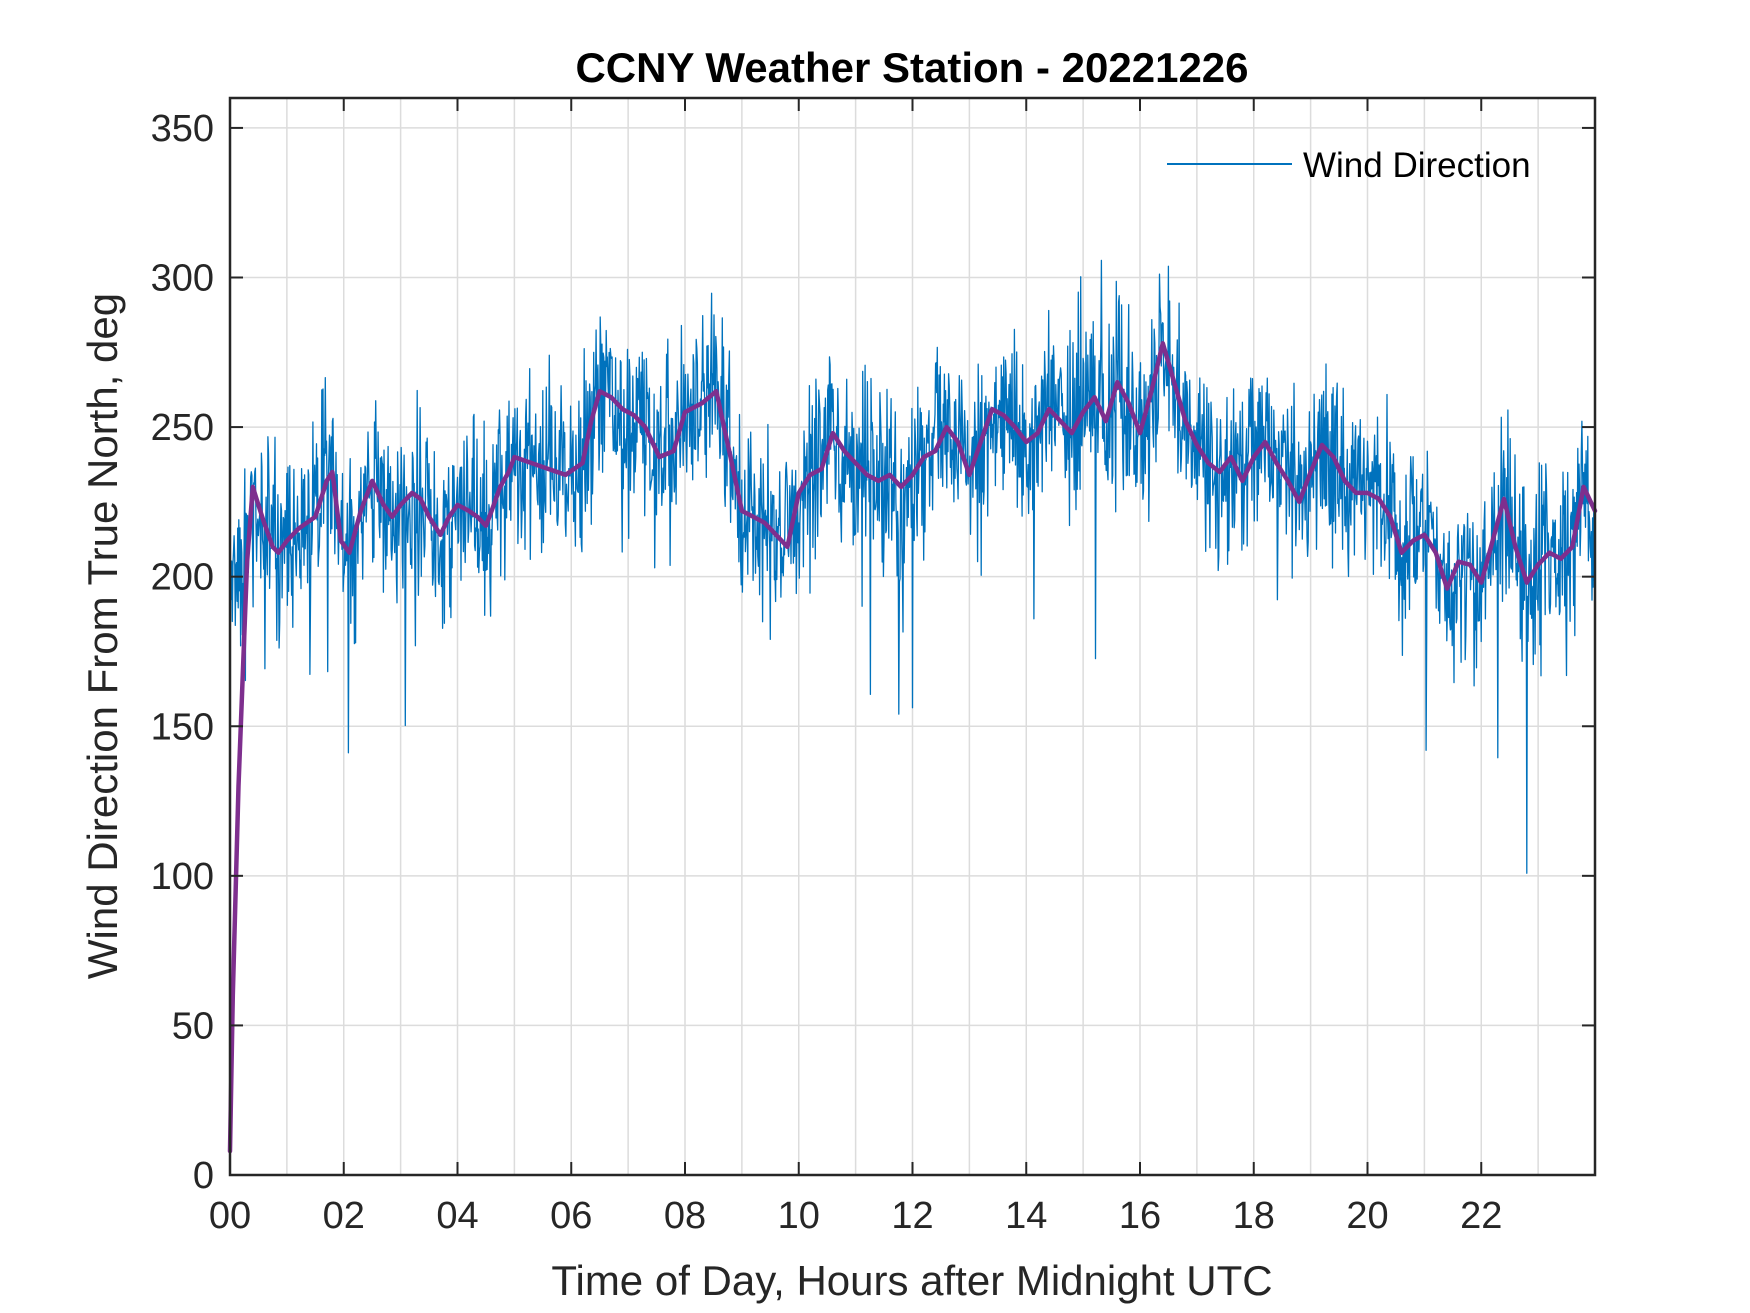 The image size is (1750, 1313). Describe the element at coordinates (457, 1216) in the screenshot. I see `x-tick-label: 04` at that location.